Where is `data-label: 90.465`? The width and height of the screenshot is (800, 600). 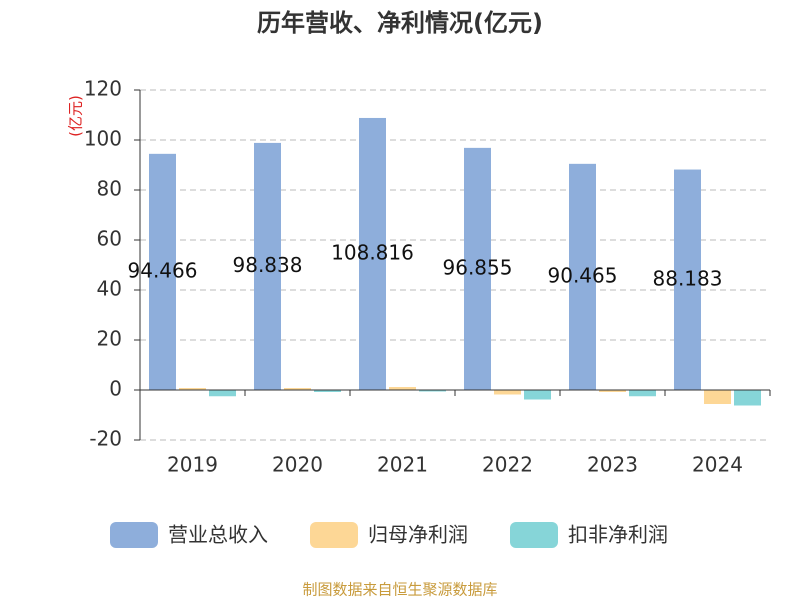 data-label: 90.465 is located at coordinates (583, 275).